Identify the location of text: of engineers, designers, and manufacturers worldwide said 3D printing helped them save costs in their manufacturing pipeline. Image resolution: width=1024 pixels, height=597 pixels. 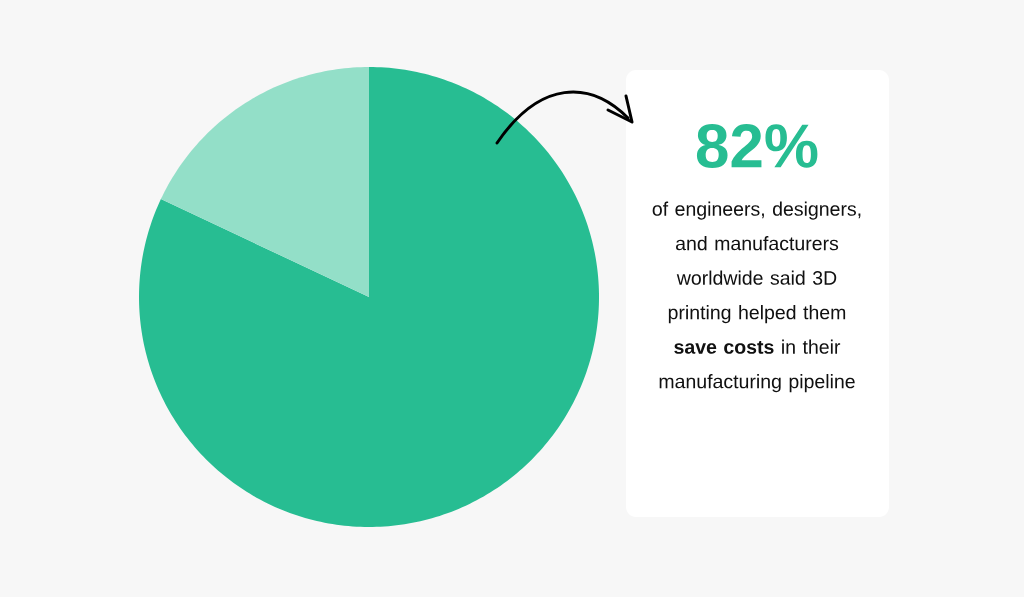
(756, 297).